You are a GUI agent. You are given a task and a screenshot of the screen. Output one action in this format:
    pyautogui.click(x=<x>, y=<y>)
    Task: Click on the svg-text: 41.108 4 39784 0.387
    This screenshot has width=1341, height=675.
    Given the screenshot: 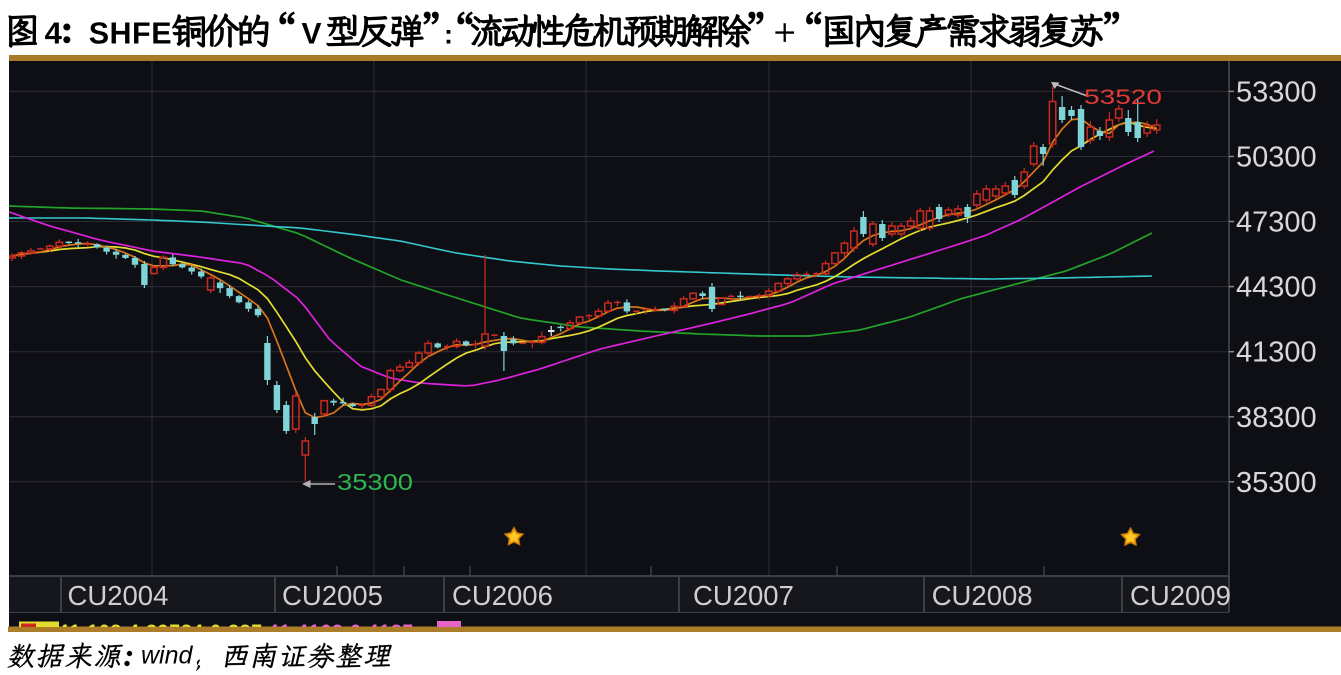 What is the action you would take?
    pyautogui.click(x=160, y=632)
    